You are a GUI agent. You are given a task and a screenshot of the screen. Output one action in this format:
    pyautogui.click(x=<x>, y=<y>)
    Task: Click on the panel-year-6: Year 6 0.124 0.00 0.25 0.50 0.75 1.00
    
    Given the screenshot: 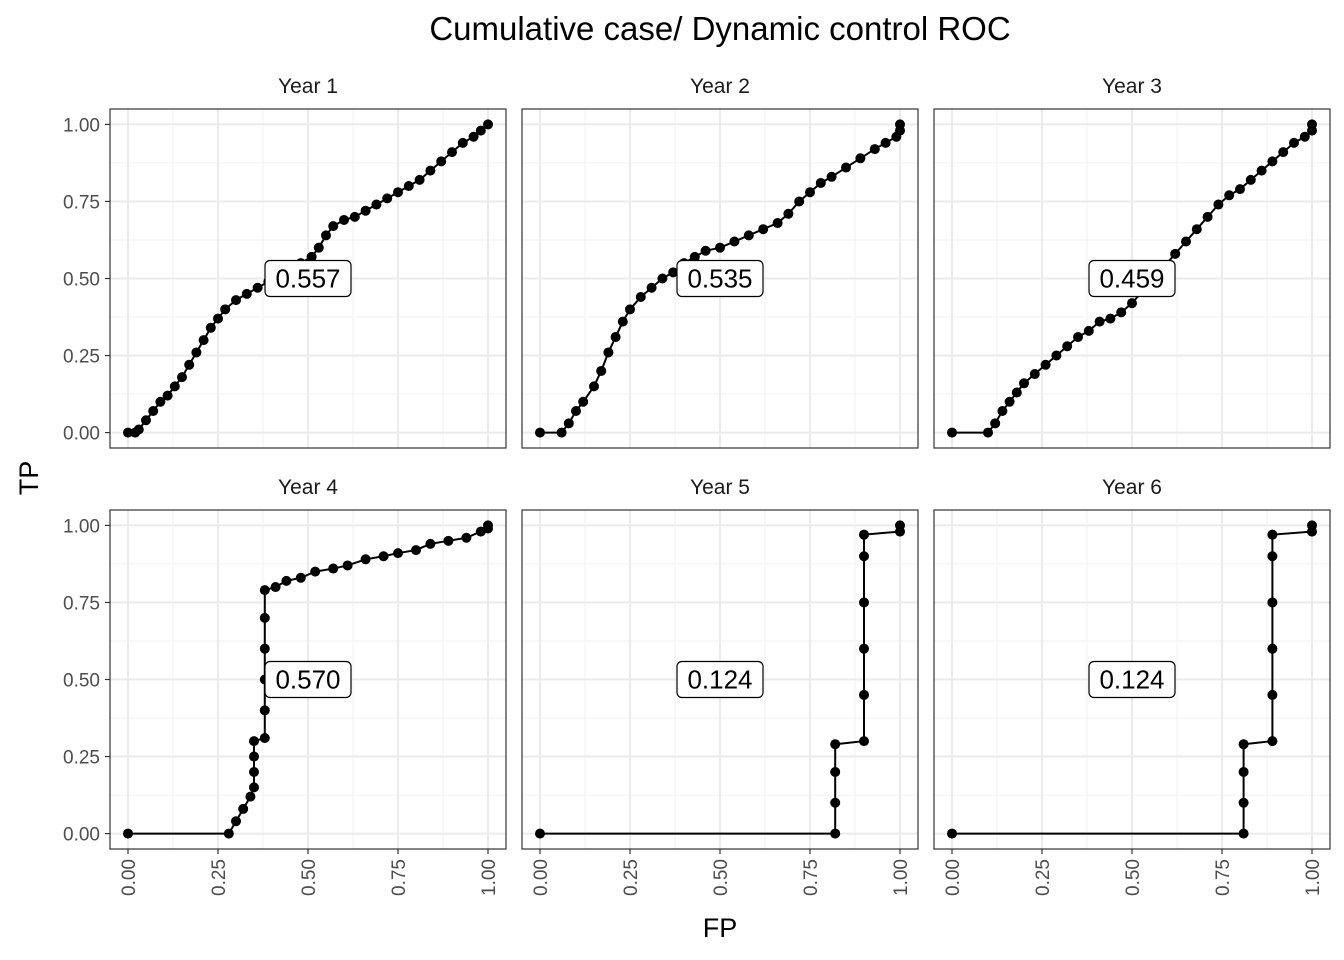 What is the action you would take?
    pyautogui.click(x=1132, y=686)
    